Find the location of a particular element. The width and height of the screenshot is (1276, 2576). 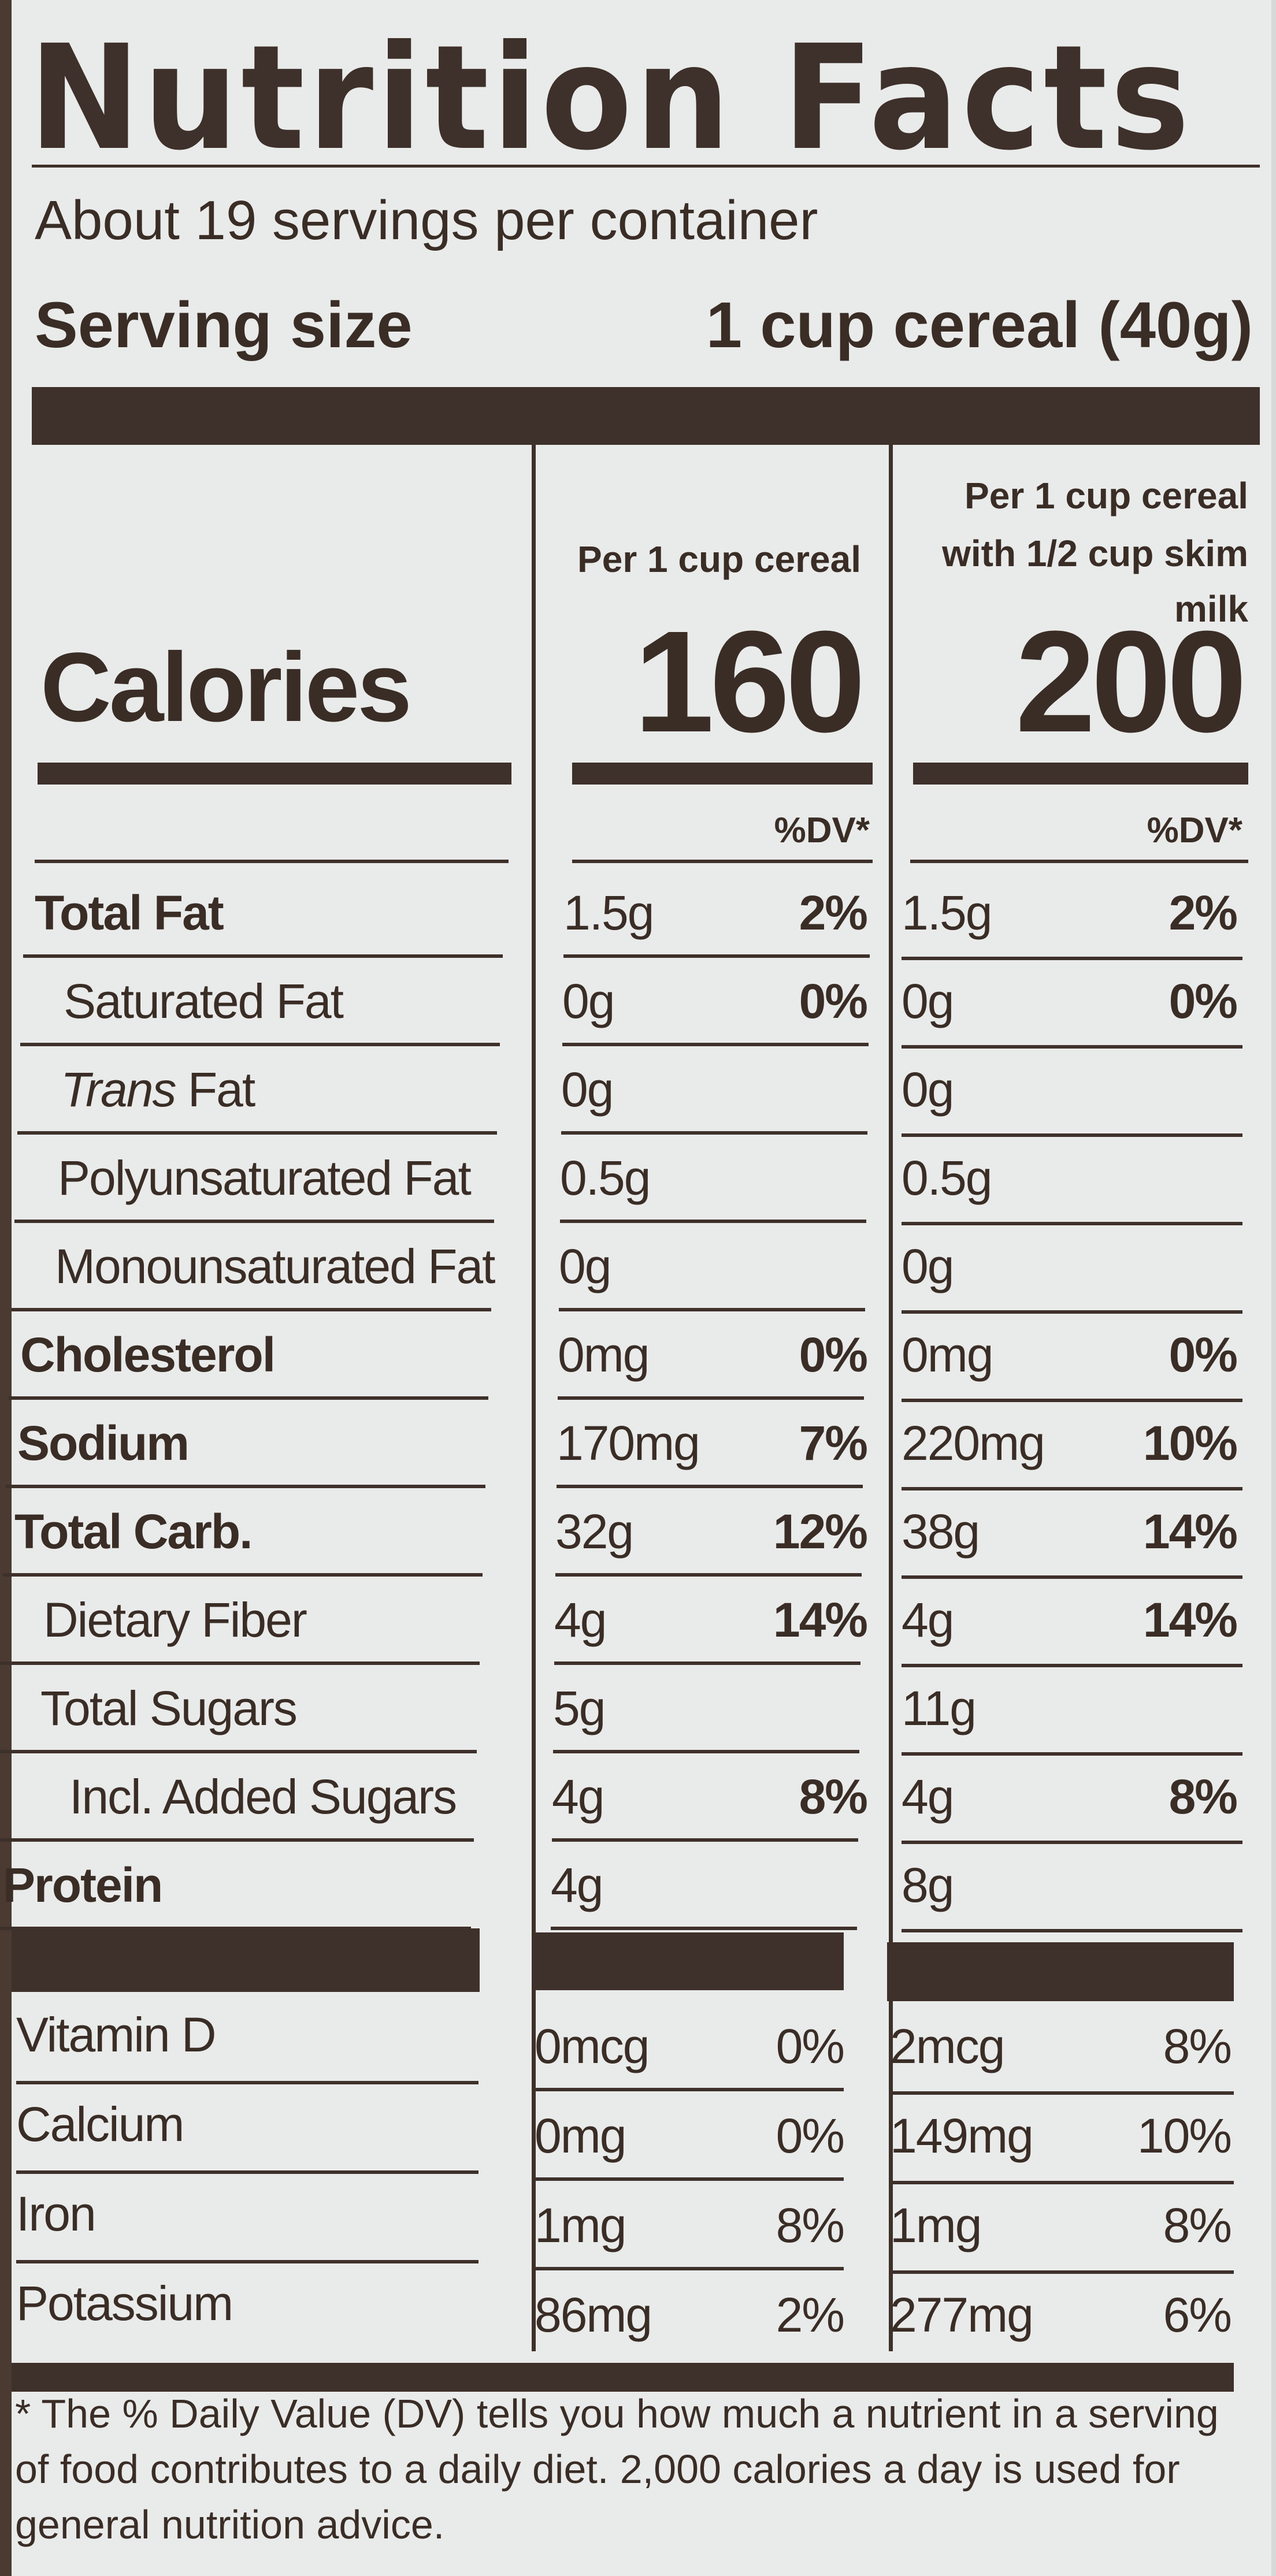

amount-col2: 8g is located at coordinates (928, 1885).